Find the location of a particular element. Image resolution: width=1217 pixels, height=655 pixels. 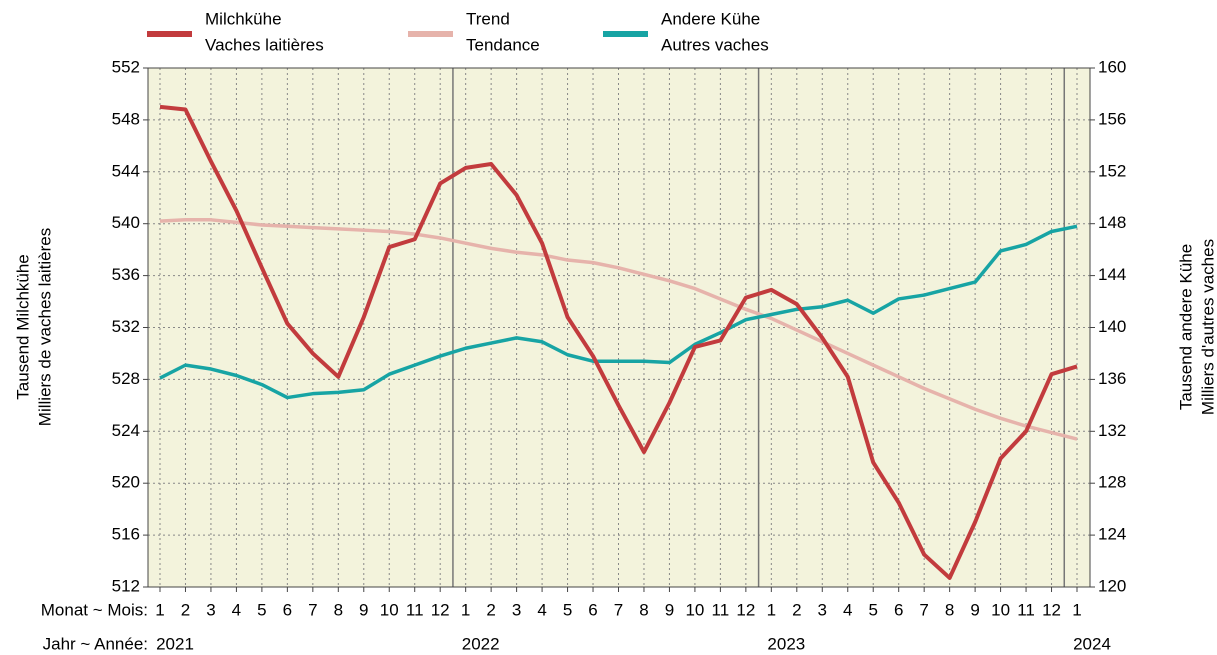

y2-tick-label: 136 is located at coordinates (1112, 378).